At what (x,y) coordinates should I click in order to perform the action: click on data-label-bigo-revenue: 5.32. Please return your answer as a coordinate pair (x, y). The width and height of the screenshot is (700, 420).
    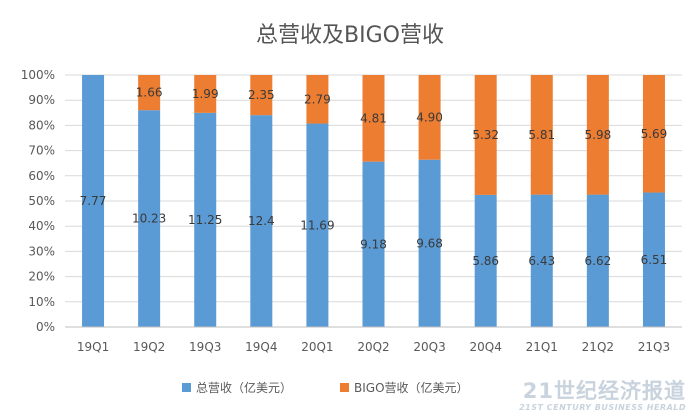
    Looking at the image, I should click on (485, 135).